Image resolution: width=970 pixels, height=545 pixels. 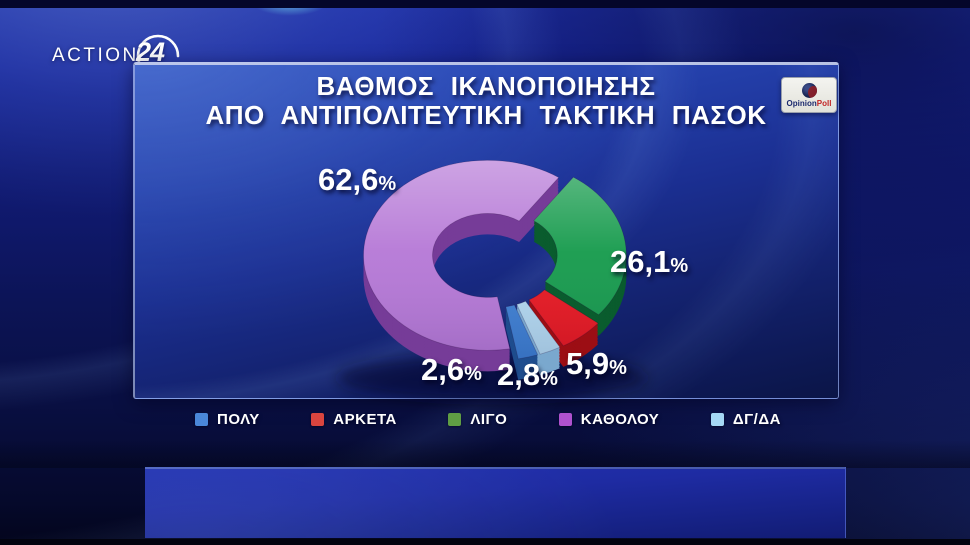 I want to click on slice-label-arketa: 5,9%, so click(x=596, y=364).